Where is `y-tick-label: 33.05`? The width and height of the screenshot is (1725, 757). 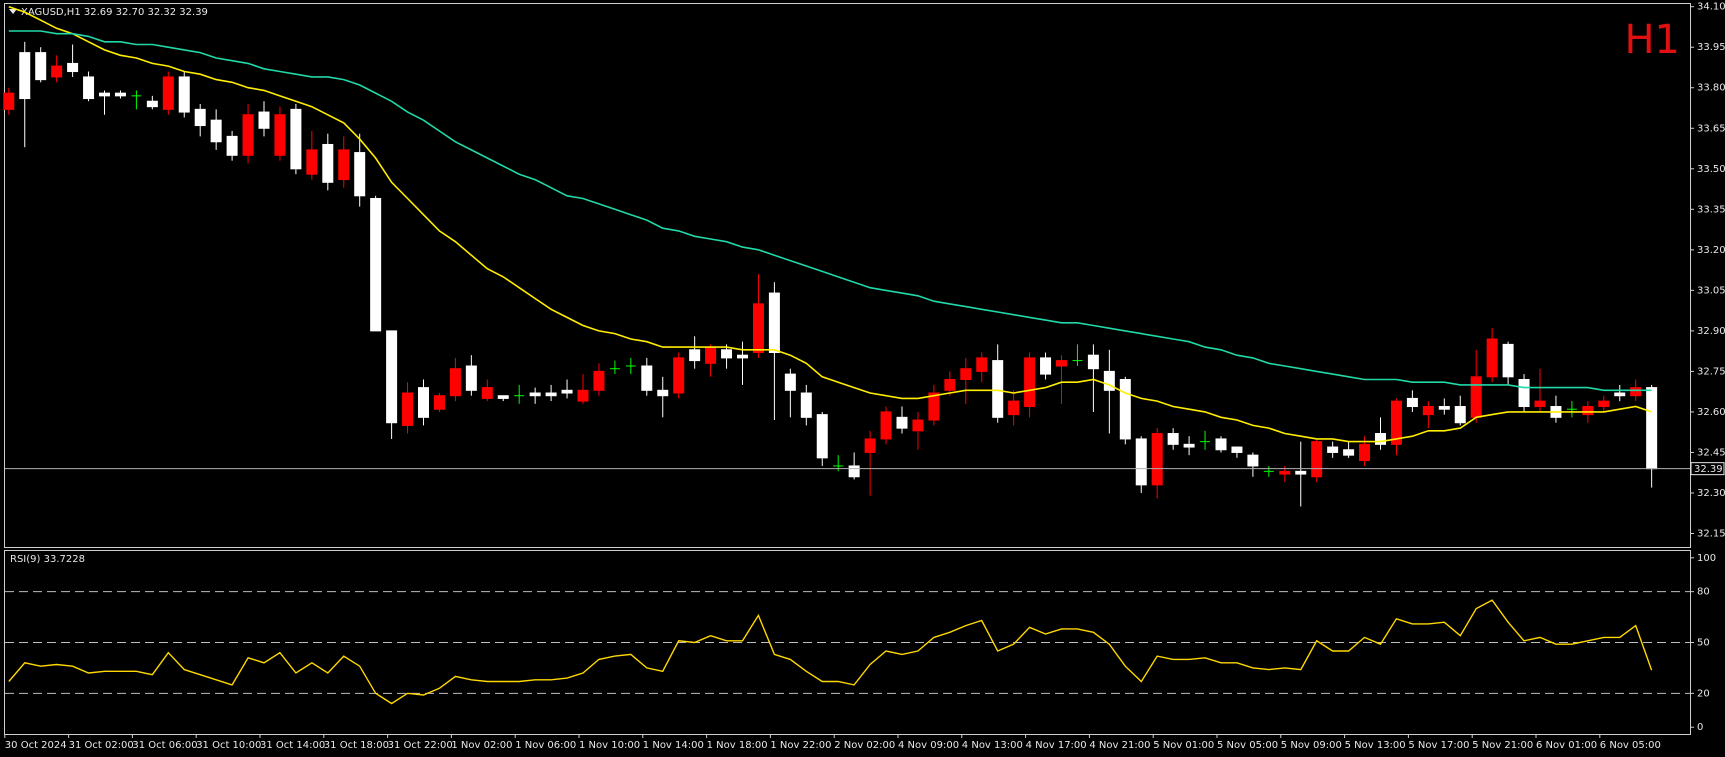 y-tick-label: 33.05 is located at coordinates (1711, 290).